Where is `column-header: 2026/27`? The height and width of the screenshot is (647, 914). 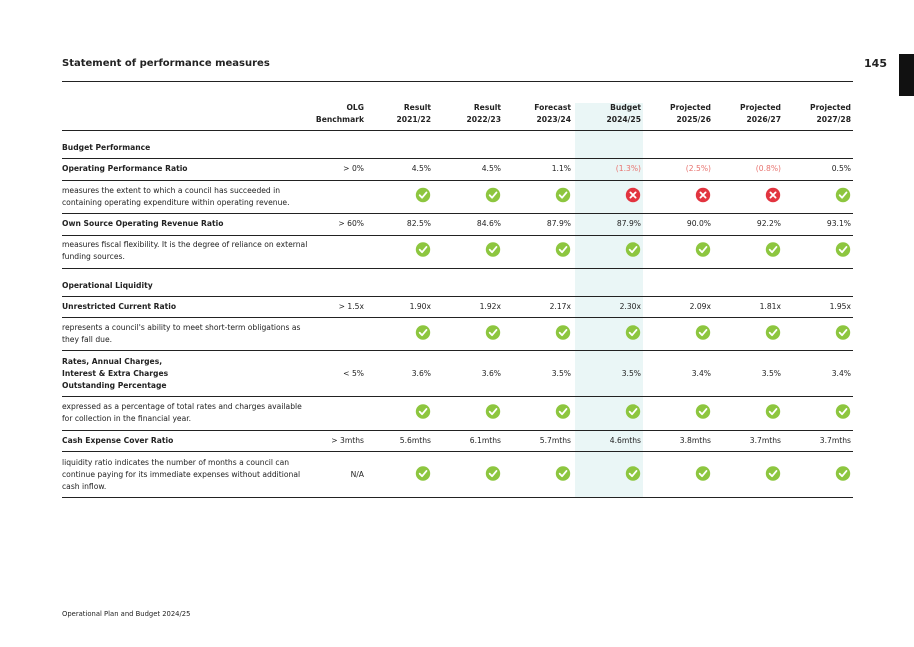 column-header: 2026/27 is located at coordinates (763, 119).